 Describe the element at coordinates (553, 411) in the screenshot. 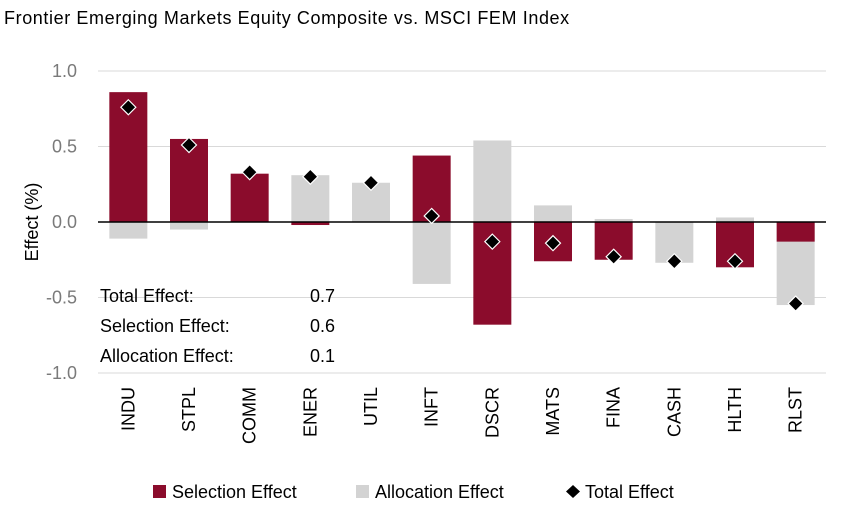

I see `x-category-label: MATS` at that location.